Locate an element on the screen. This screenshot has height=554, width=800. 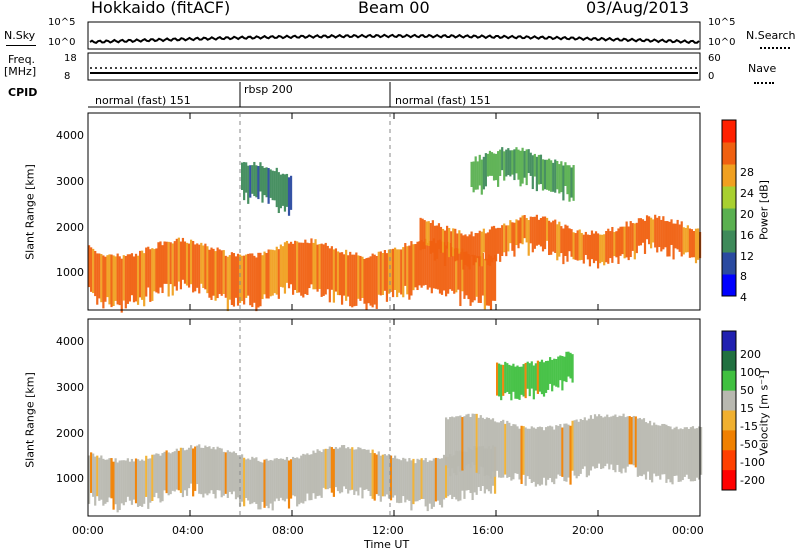
noise-left-tick-bottom: 10^0 is located at coordinates (62, 42).